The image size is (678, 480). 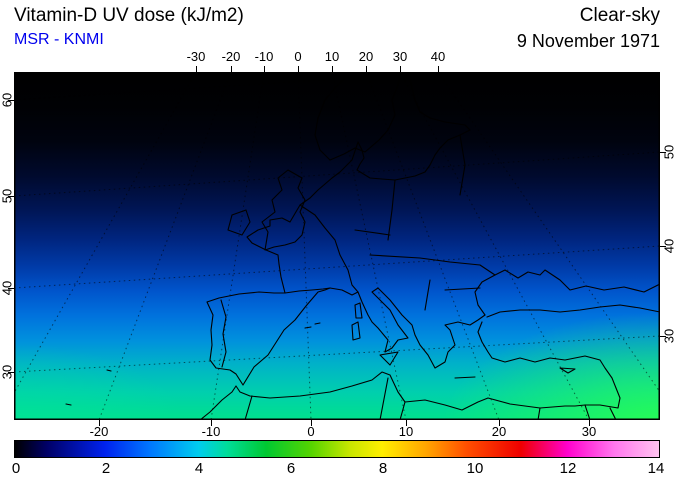 I want to click on coastline-norway, so click(x=332, y=116).